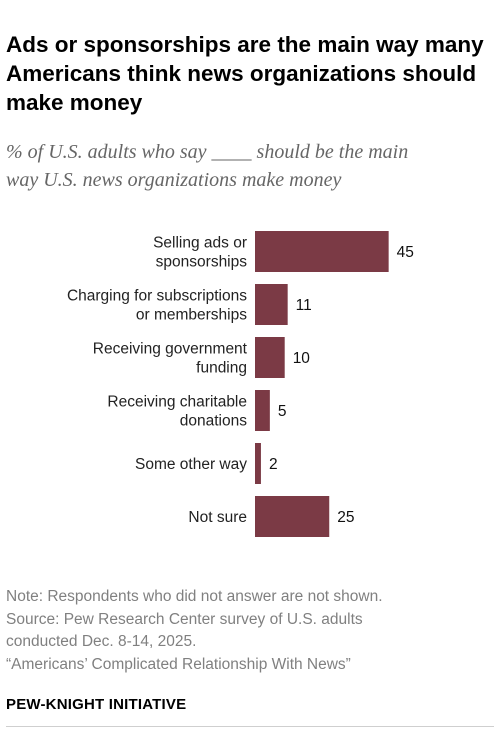  I want to click on value-label-4: 2, so click(273, 464).